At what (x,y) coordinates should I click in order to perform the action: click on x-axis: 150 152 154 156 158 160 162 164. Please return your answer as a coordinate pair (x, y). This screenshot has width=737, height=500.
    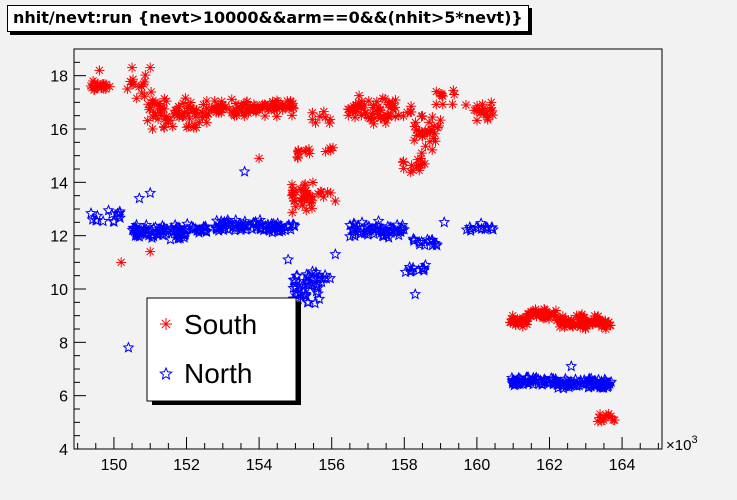
    Looking at the image, I should click on (368, 455).